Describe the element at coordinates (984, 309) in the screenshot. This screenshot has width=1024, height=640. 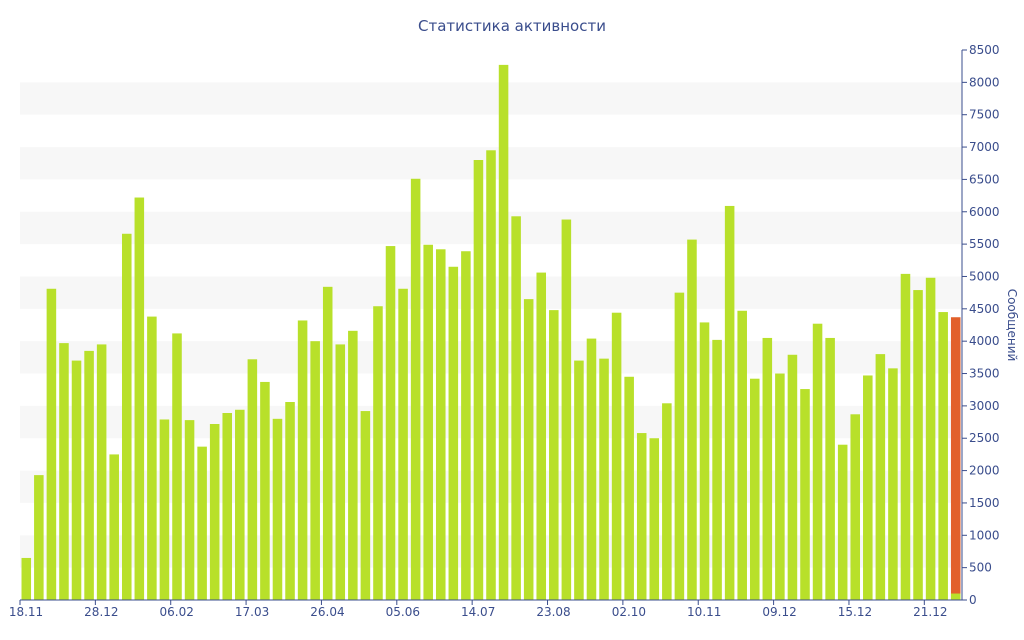
I see `y-tick-label: 4500` at that location.